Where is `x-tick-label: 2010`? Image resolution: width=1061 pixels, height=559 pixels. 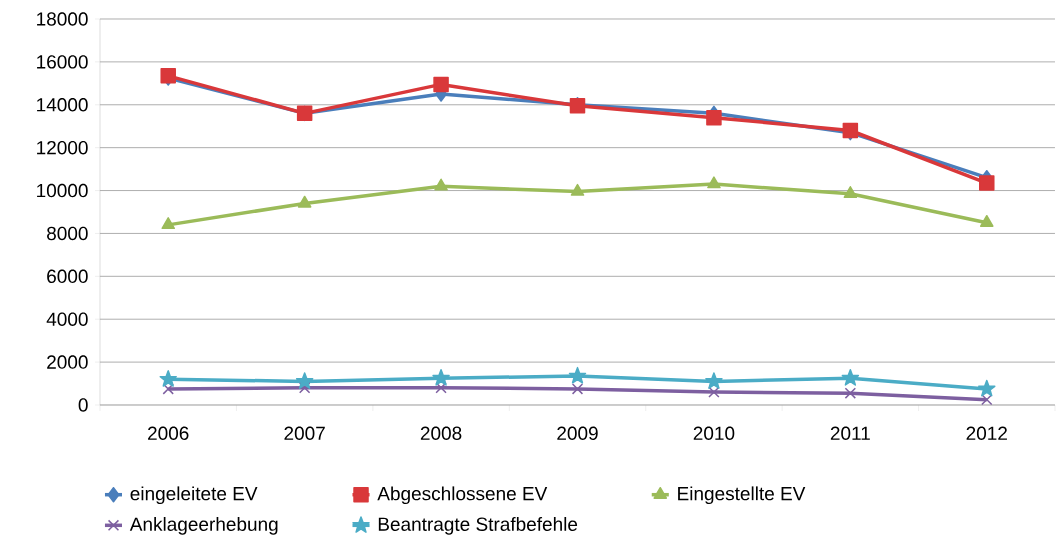
x-tick-label: 2010 is located at coordinates (714, 433).